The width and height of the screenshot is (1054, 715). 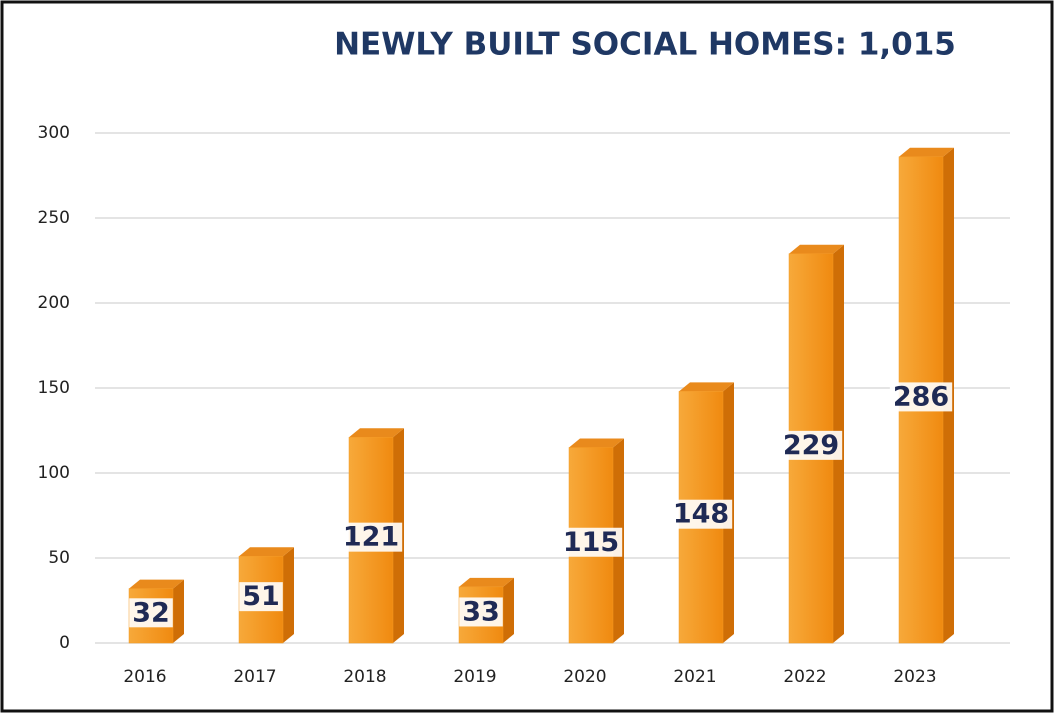 What do you see at coordinates (54, 388) in the screenshot?
I see `y-tick-label: 150` at bounding box center [54, 388].